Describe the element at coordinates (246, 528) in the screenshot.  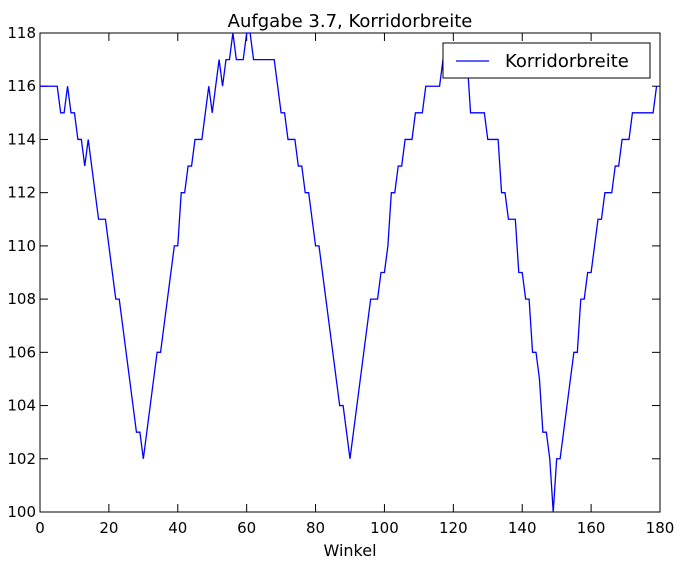
I see `x-tick-label: 60` at that location.